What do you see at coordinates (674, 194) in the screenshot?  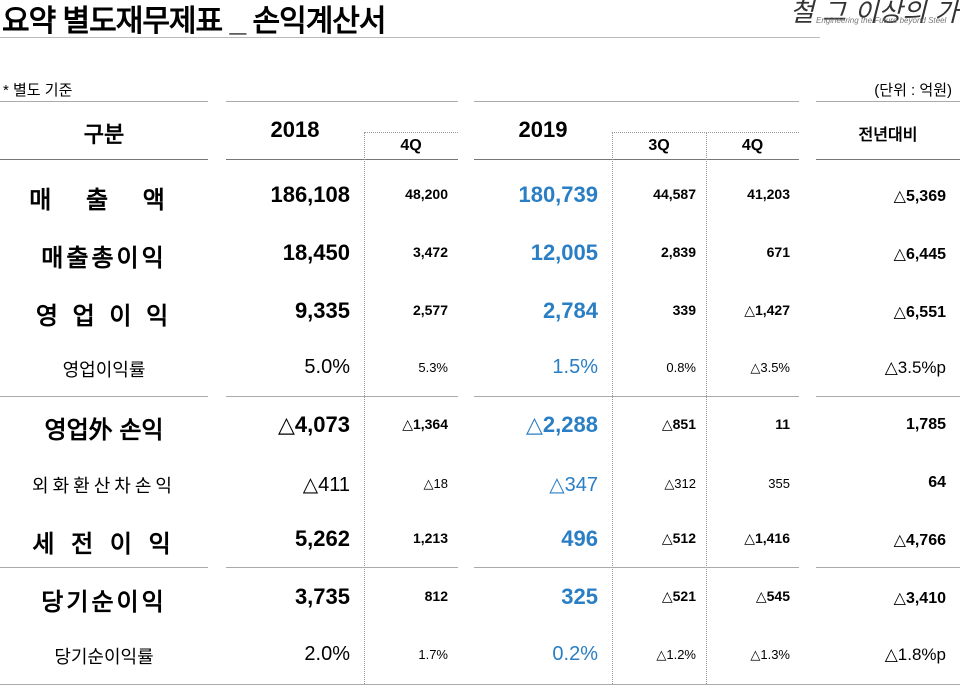 I see `revenue-2019-3q: 44,587` at bounding box center [674, 194].